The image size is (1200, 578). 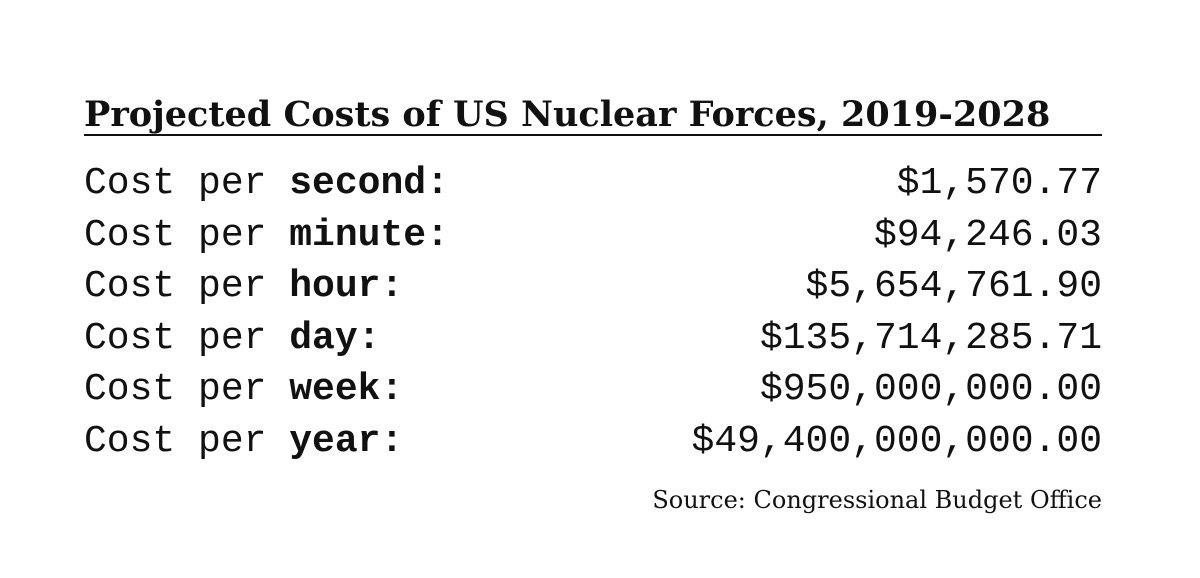 I want to click on cost-row-day: Cost per day: $135,714,285.71, so click(x=593, y=339).